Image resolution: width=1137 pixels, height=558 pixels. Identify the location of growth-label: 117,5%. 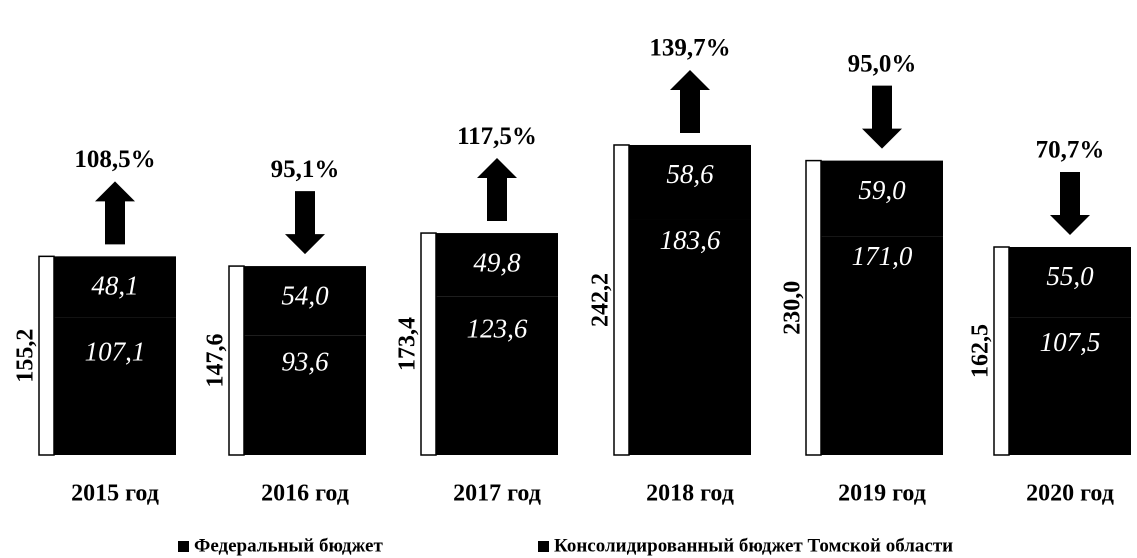
(497, 136).